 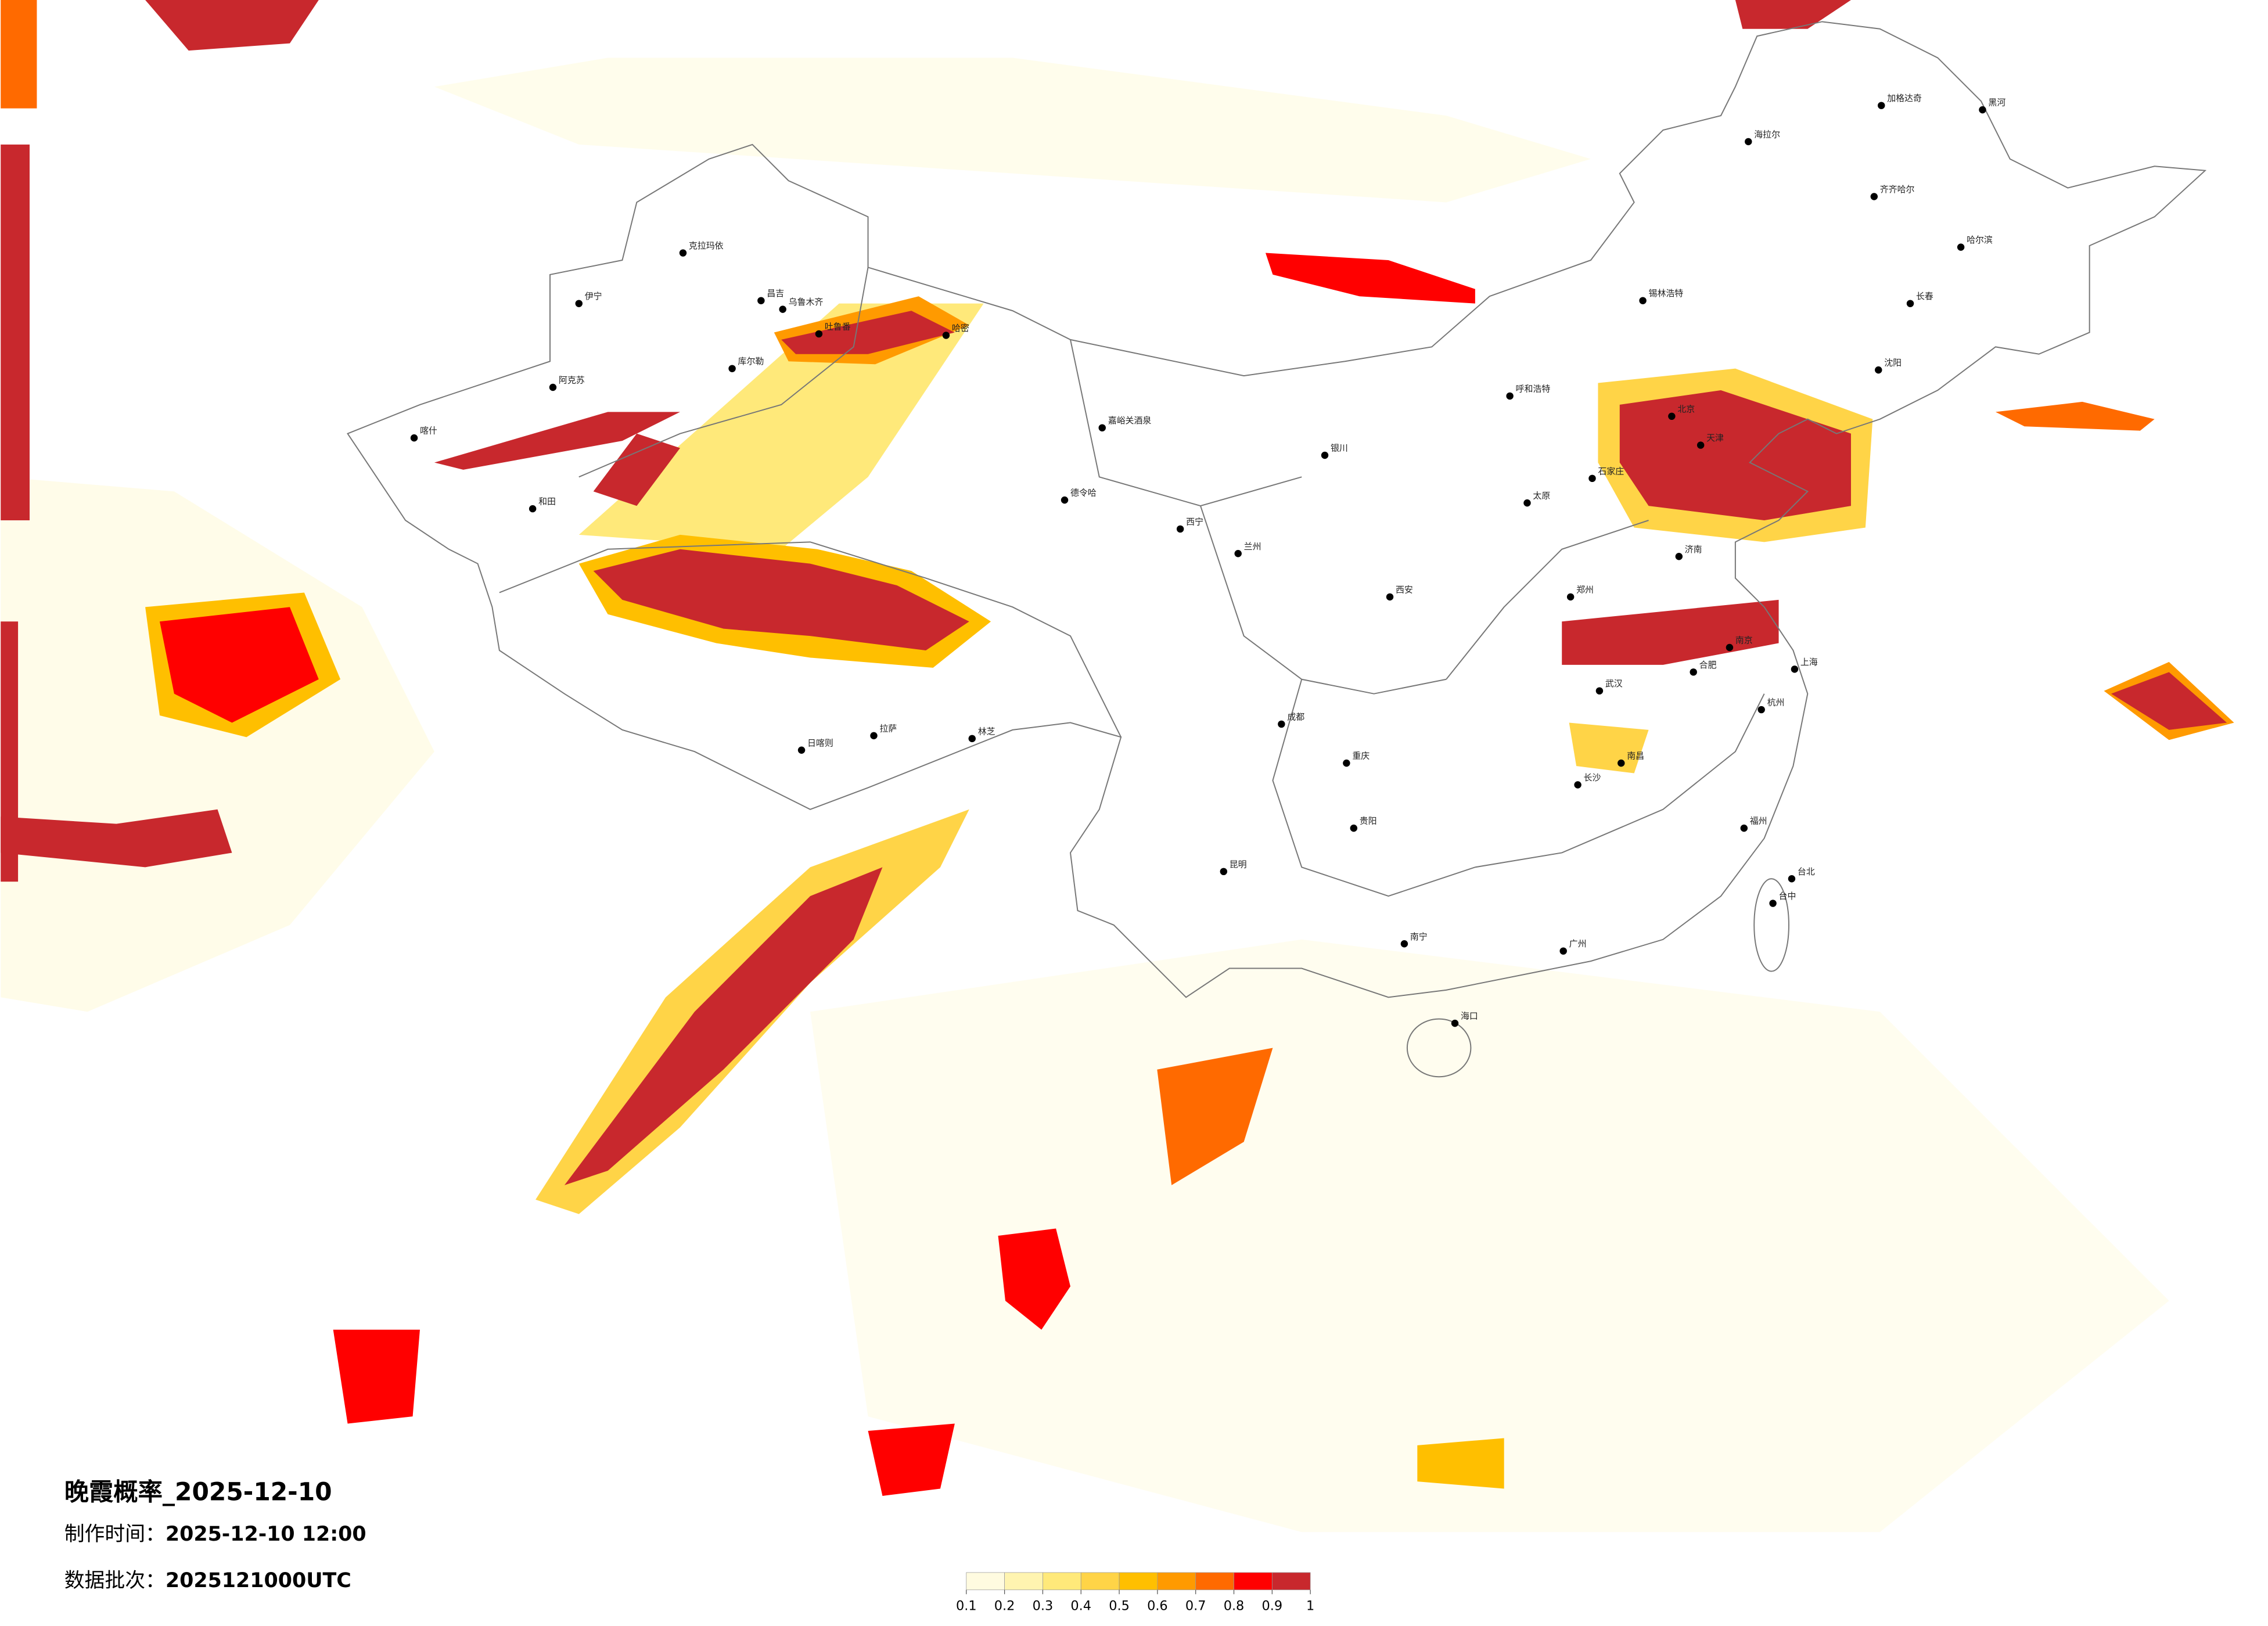 I want to click on made-label: 制作时间：, so click(x=115, y=1534).